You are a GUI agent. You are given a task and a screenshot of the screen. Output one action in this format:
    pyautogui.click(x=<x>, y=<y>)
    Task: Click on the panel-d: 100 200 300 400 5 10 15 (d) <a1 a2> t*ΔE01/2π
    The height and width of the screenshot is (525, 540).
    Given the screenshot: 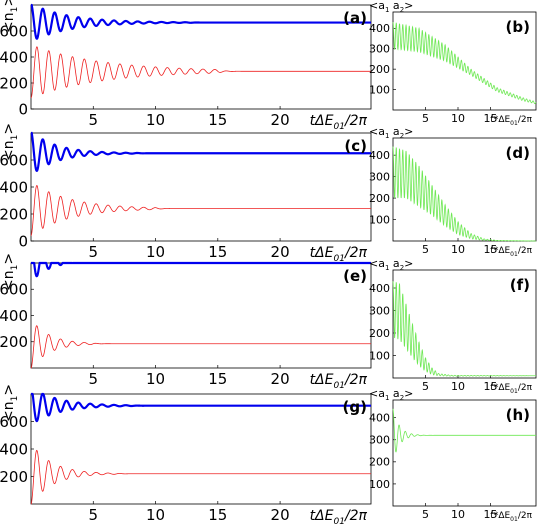 What is the action you would take?
    pyautogui.click(x=453, y=191)
    